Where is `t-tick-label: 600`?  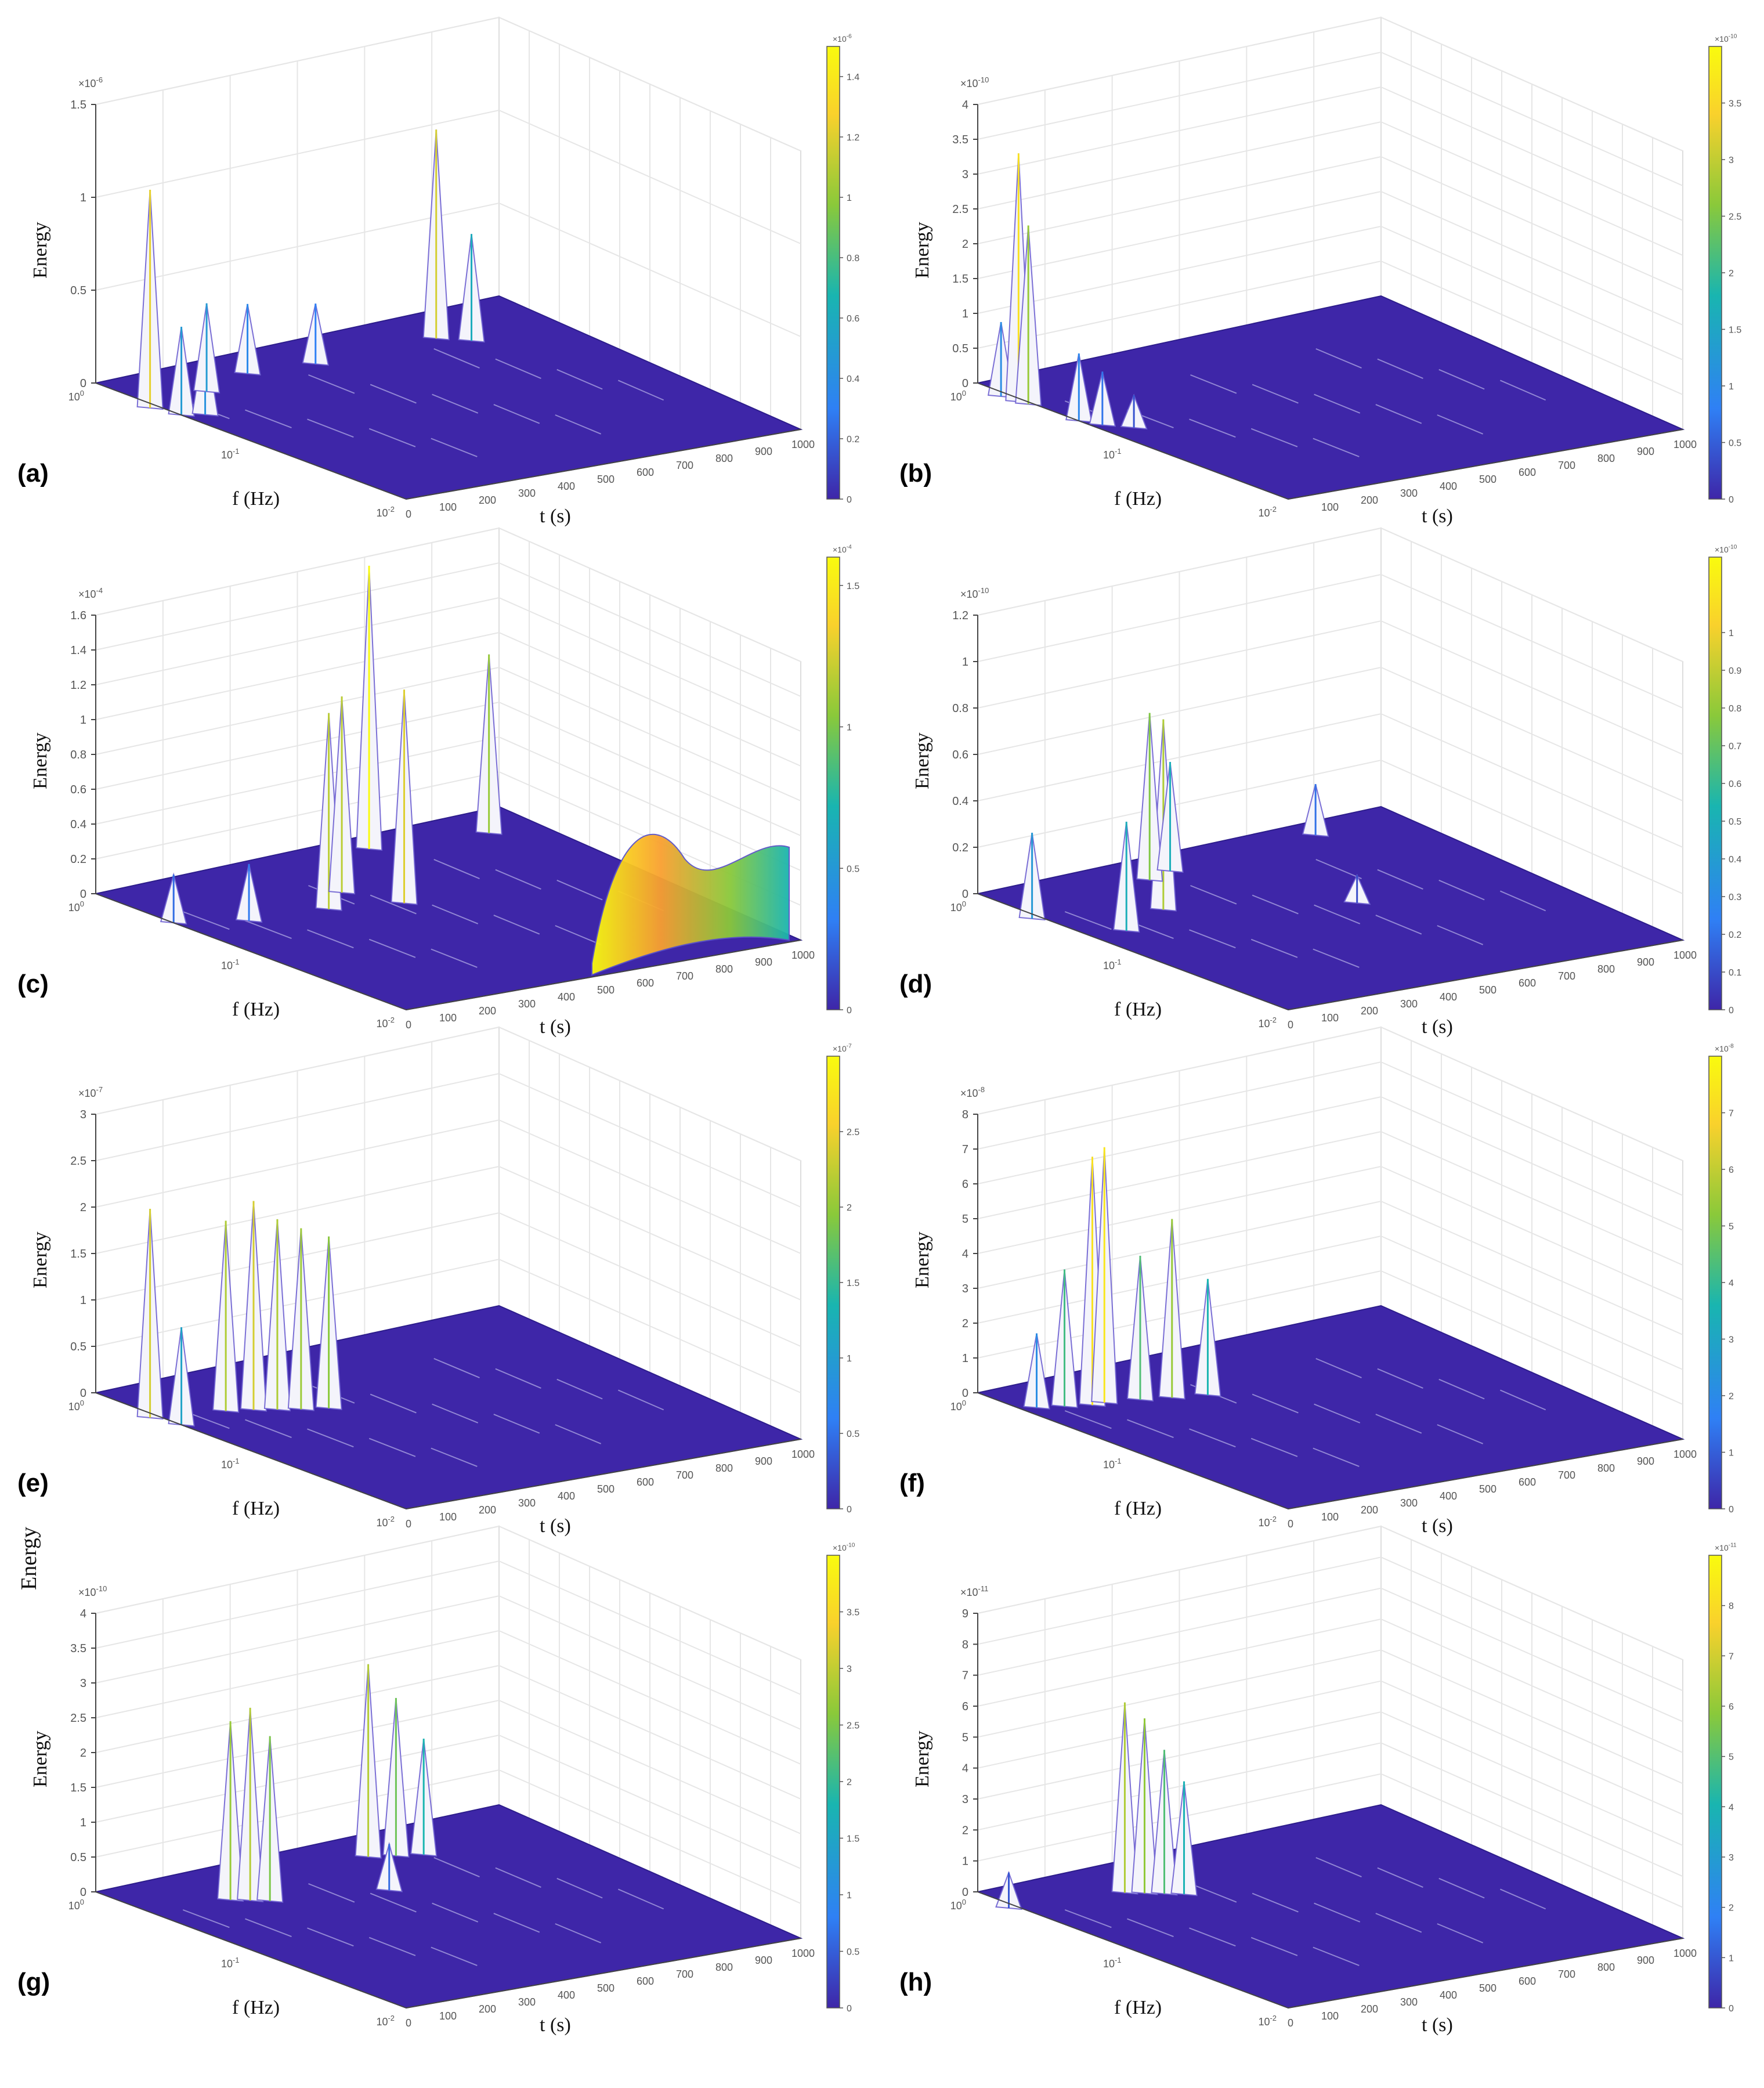
t-tick-label: 600 is located at coordinates (1527, 472).